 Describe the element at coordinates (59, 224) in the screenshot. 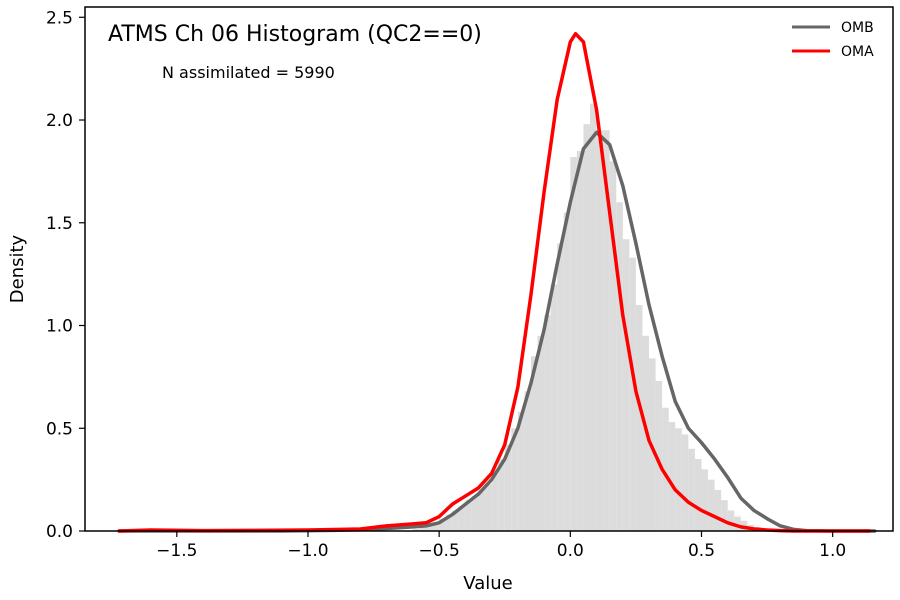

I see `y-tick-label: 1.5` at that location.